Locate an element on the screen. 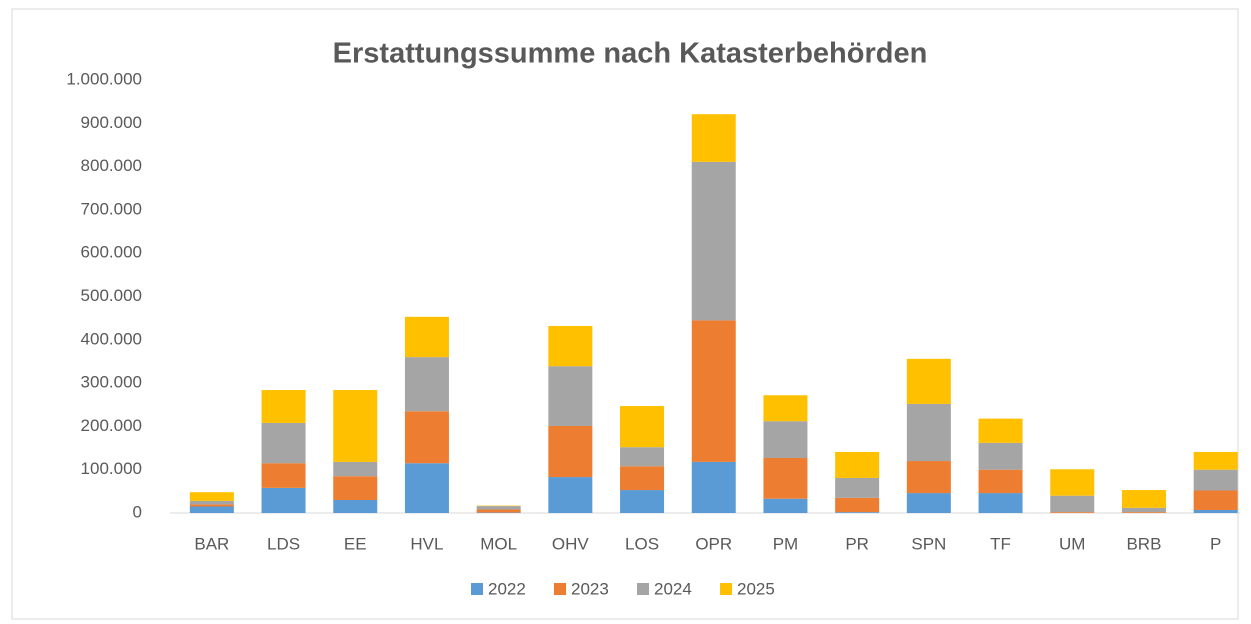 The image size is (1251, 624). x-tick-label: PR is located at coordinates (857, 543).